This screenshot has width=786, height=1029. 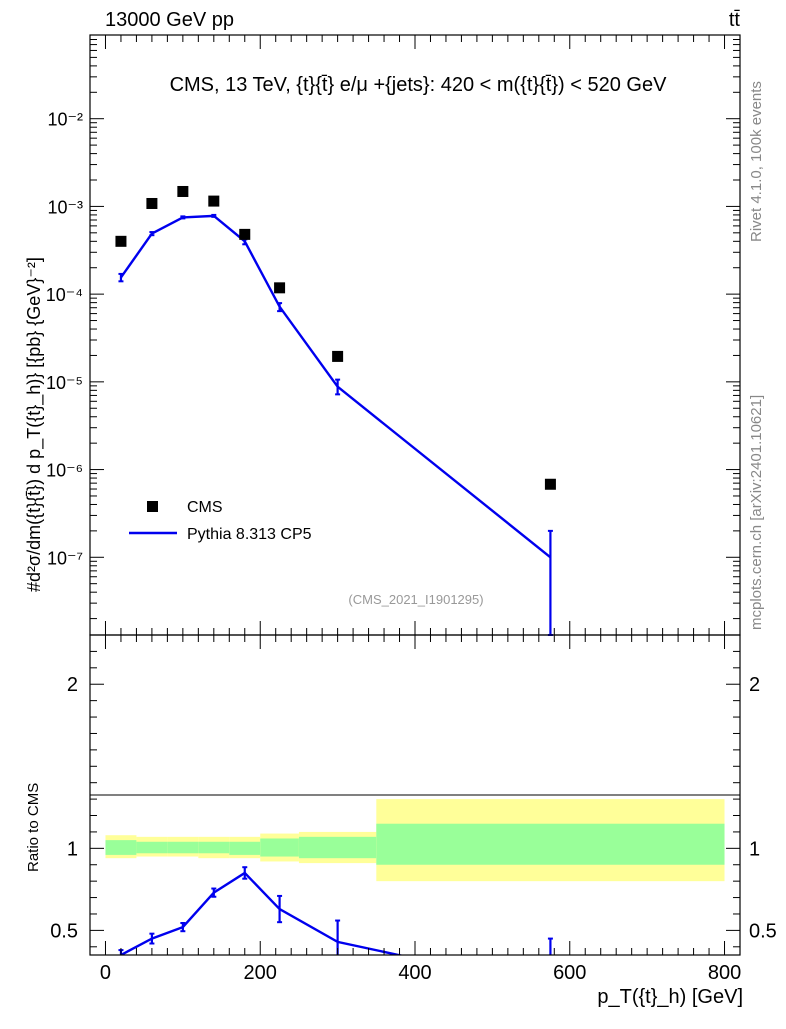 What do you see at coordinates (415, 599) in the screenshot?
I see `analysis-id: (CMS_2021_I1901295)` at bounding box center [415, 599].